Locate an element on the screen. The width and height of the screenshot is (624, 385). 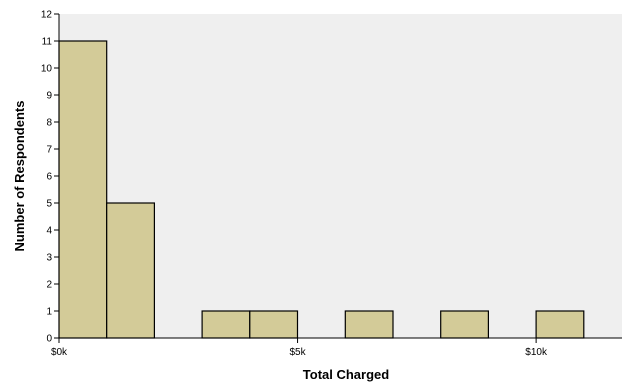
y-tick-label: 2 is located at coordinates (49, 285).